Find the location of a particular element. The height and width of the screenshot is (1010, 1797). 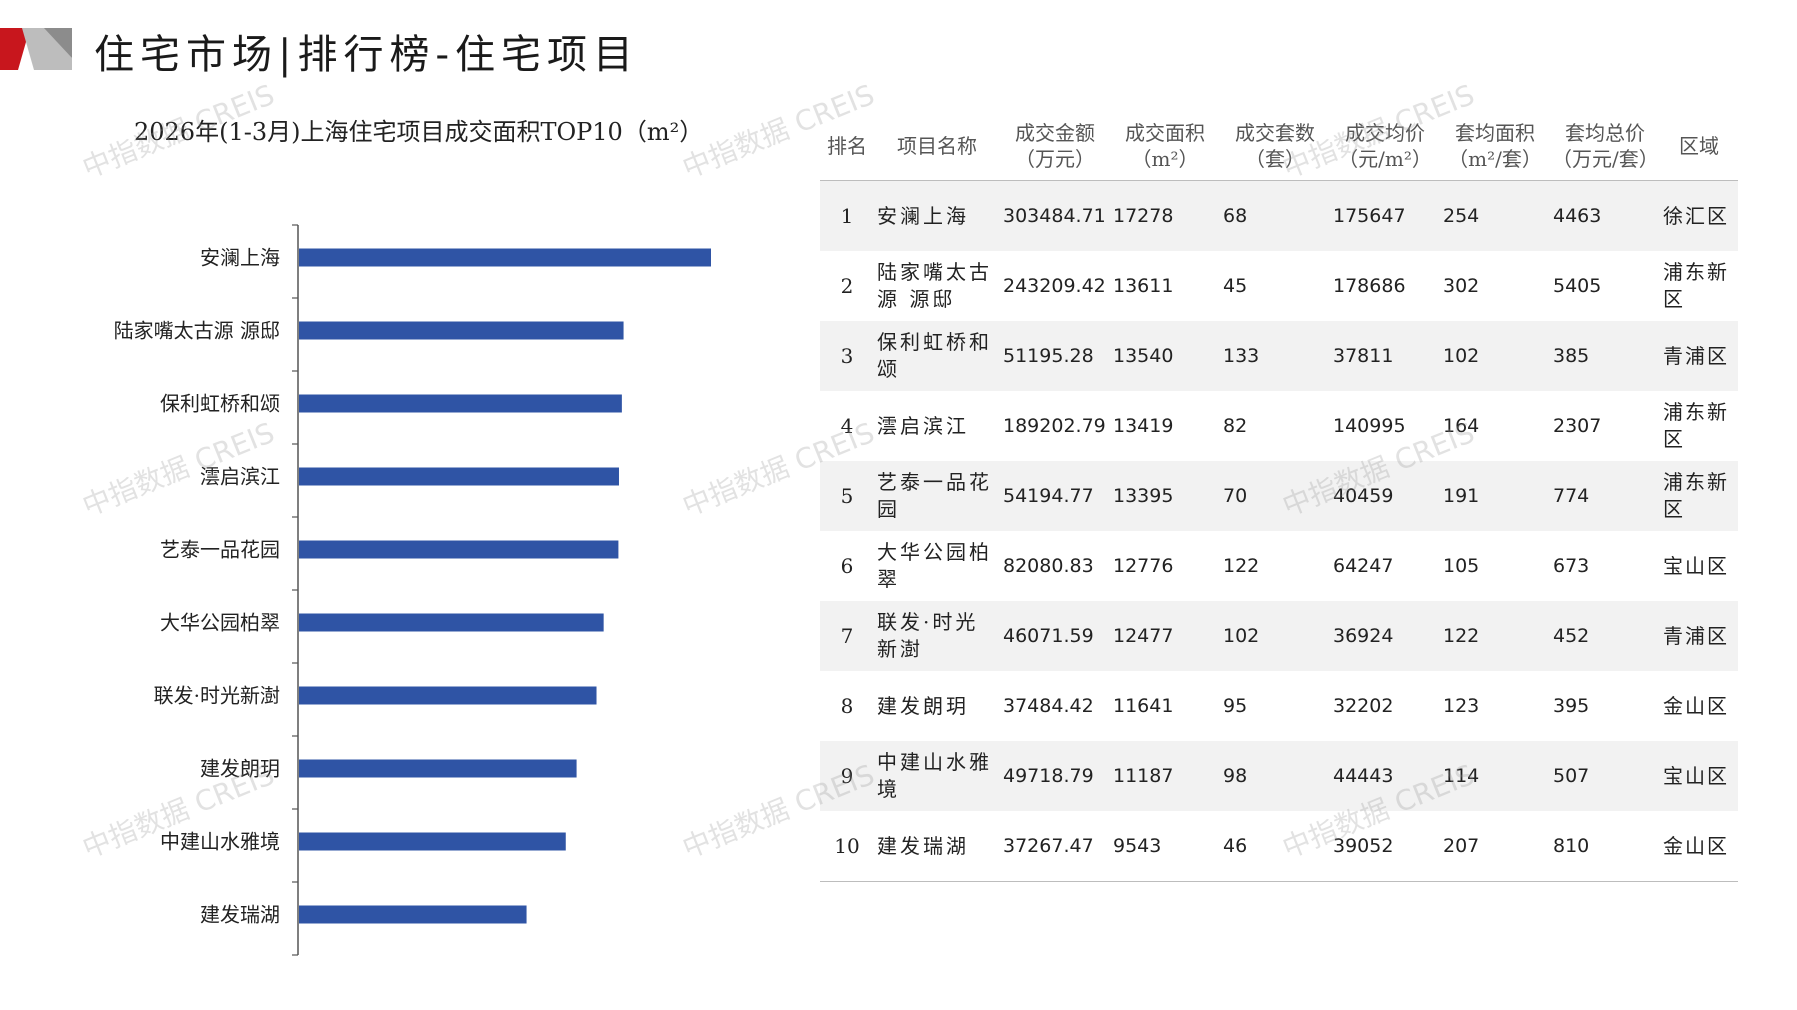

category-label: 澐启滨江 is located at coordinates (240, 477).